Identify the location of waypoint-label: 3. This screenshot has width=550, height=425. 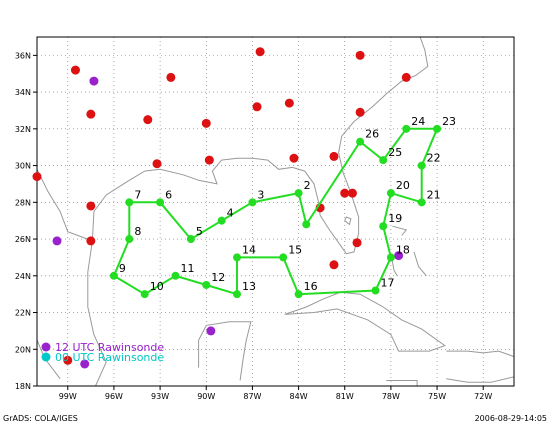
(260, 194).